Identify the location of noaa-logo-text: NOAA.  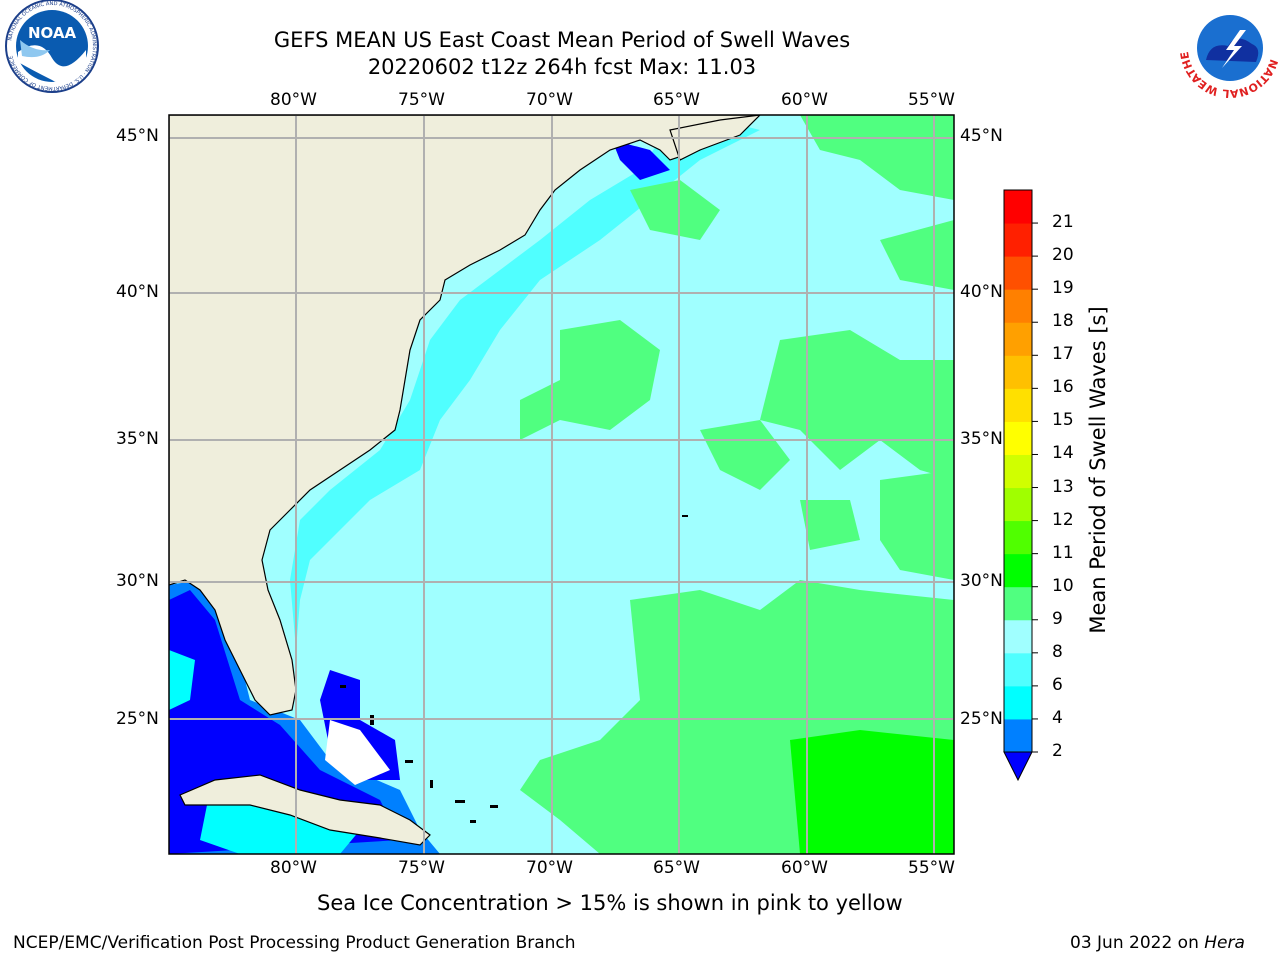
(52, 33).